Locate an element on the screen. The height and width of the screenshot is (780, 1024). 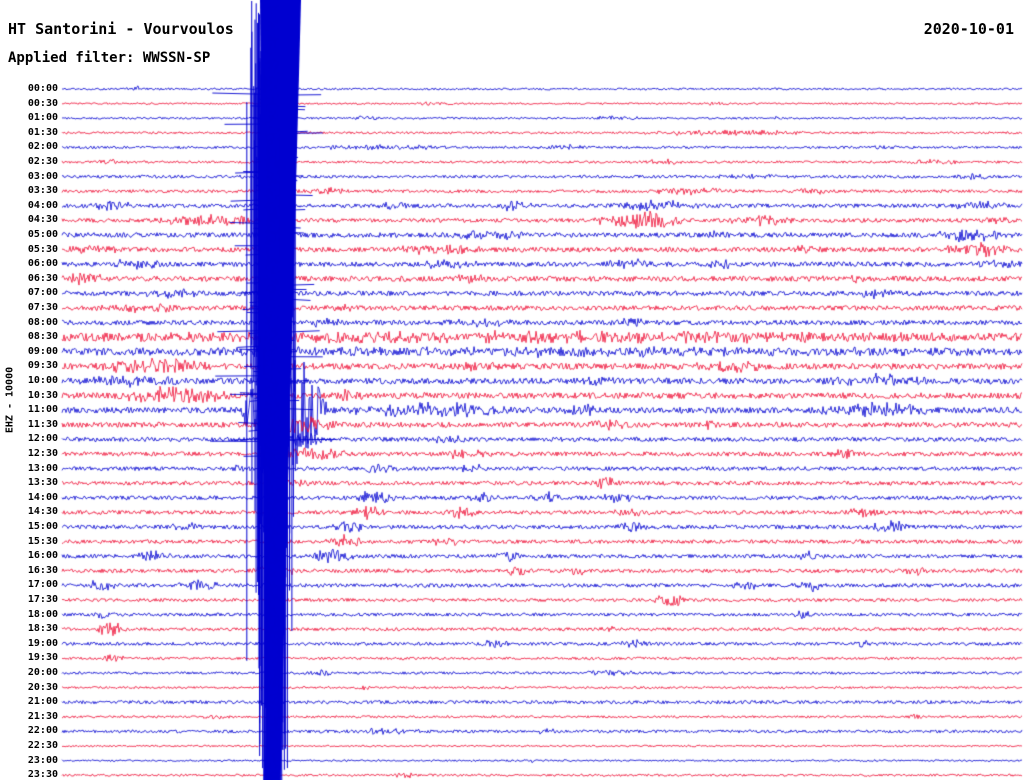
time-label: 17:00 is located at coordinates (42, 585).